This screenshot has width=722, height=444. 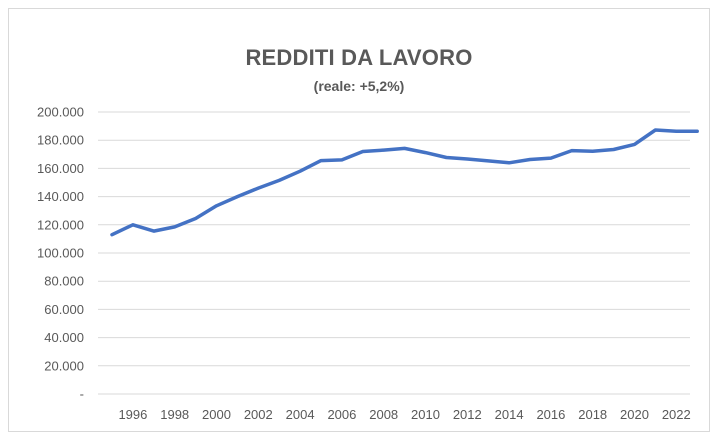 I want to click on x-tick-label: 2008, so click(x=383, y=414).